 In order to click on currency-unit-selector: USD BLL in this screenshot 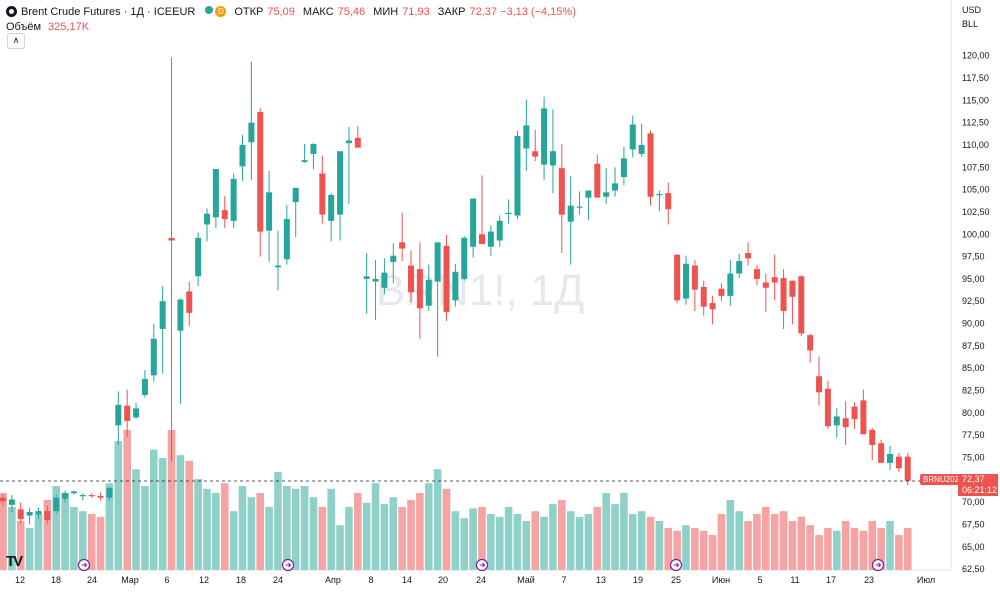, I will do `click(977, 17)`.